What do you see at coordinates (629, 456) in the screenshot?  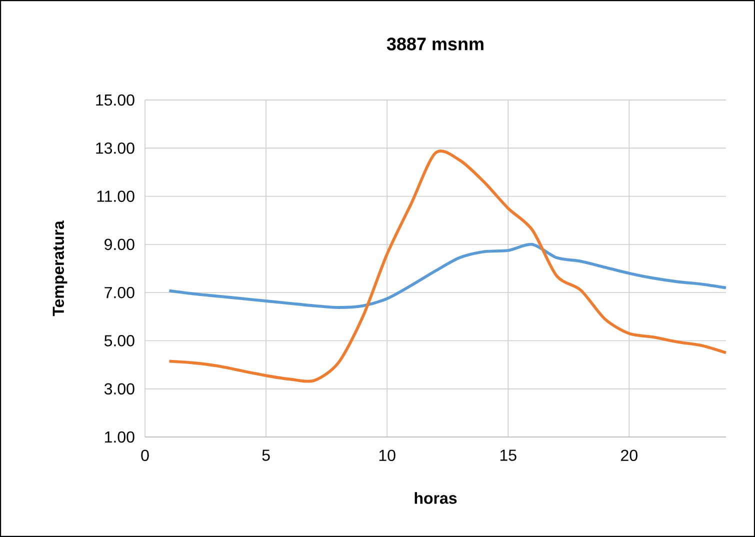 I see `x-tick-label: 20` at bounding box center [629, 456].